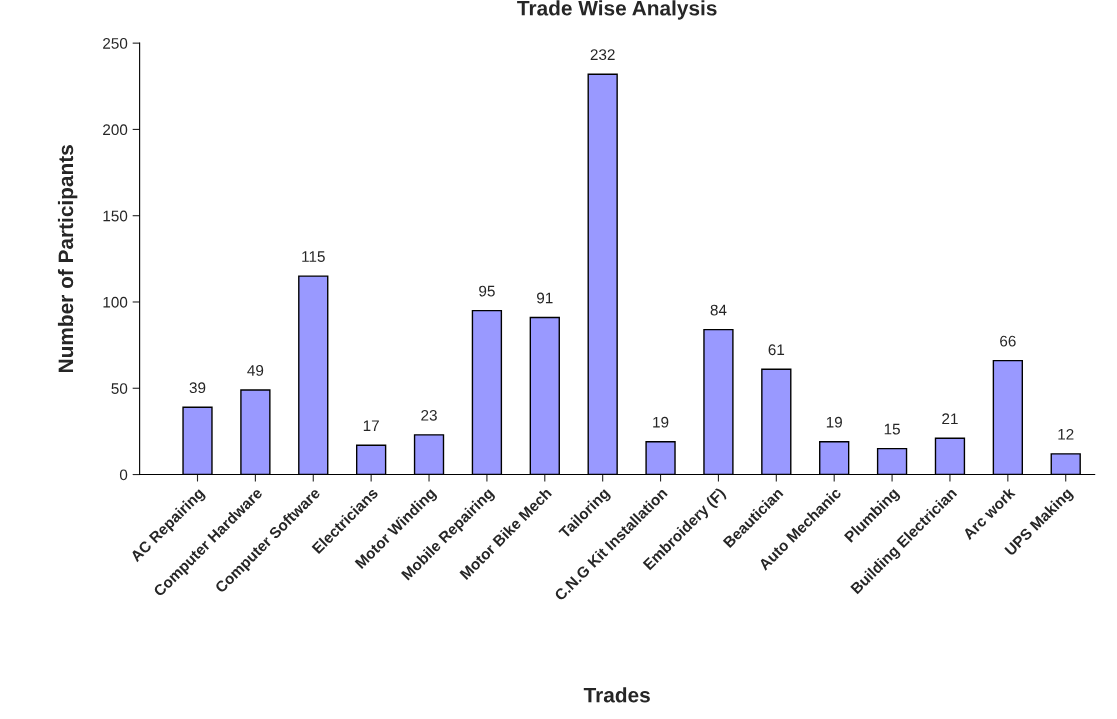  Describe the element at coordinates (1008, 341) in the screenshot. I see `data-label: 66` at that location.